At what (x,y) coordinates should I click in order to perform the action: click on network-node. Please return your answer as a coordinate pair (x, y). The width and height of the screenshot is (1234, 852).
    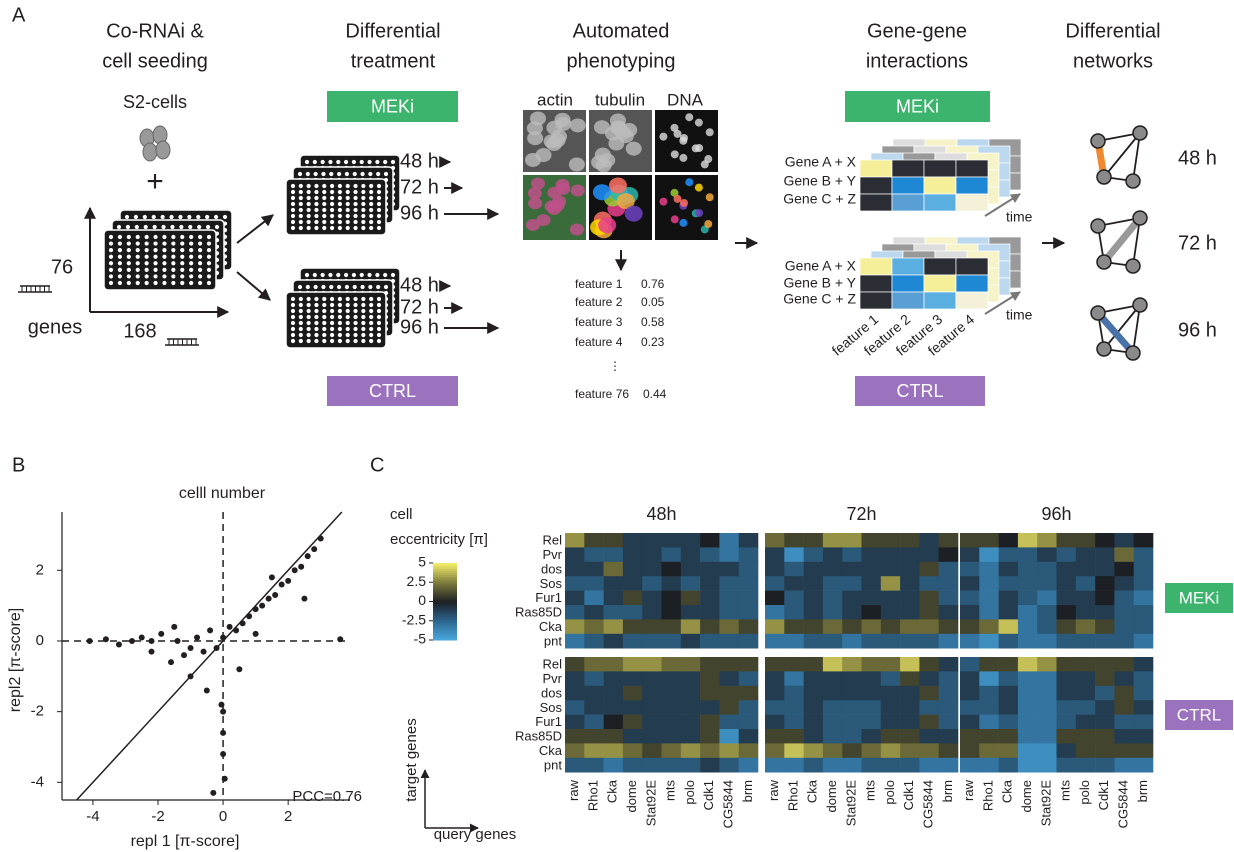
    Looking at the image, I should click on (1140, 218).